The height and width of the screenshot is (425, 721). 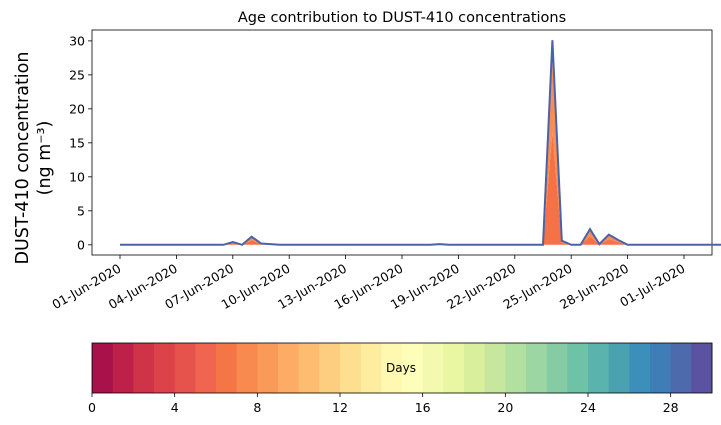 What do you see at coordinates (77, 40) in the screenshot?
I see `y-tick-label: 30` at bounding box center [77, 40].